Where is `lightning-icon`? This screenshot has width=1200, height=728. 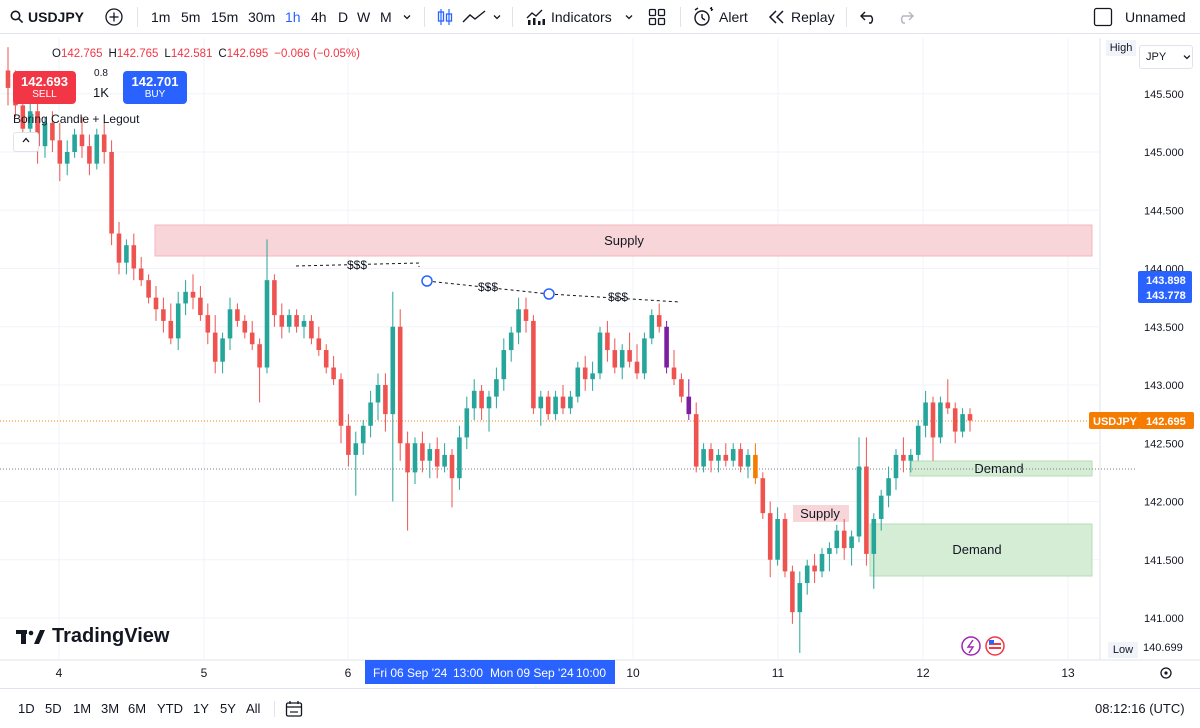 lightning-icon is located at coordinates (971, 646).